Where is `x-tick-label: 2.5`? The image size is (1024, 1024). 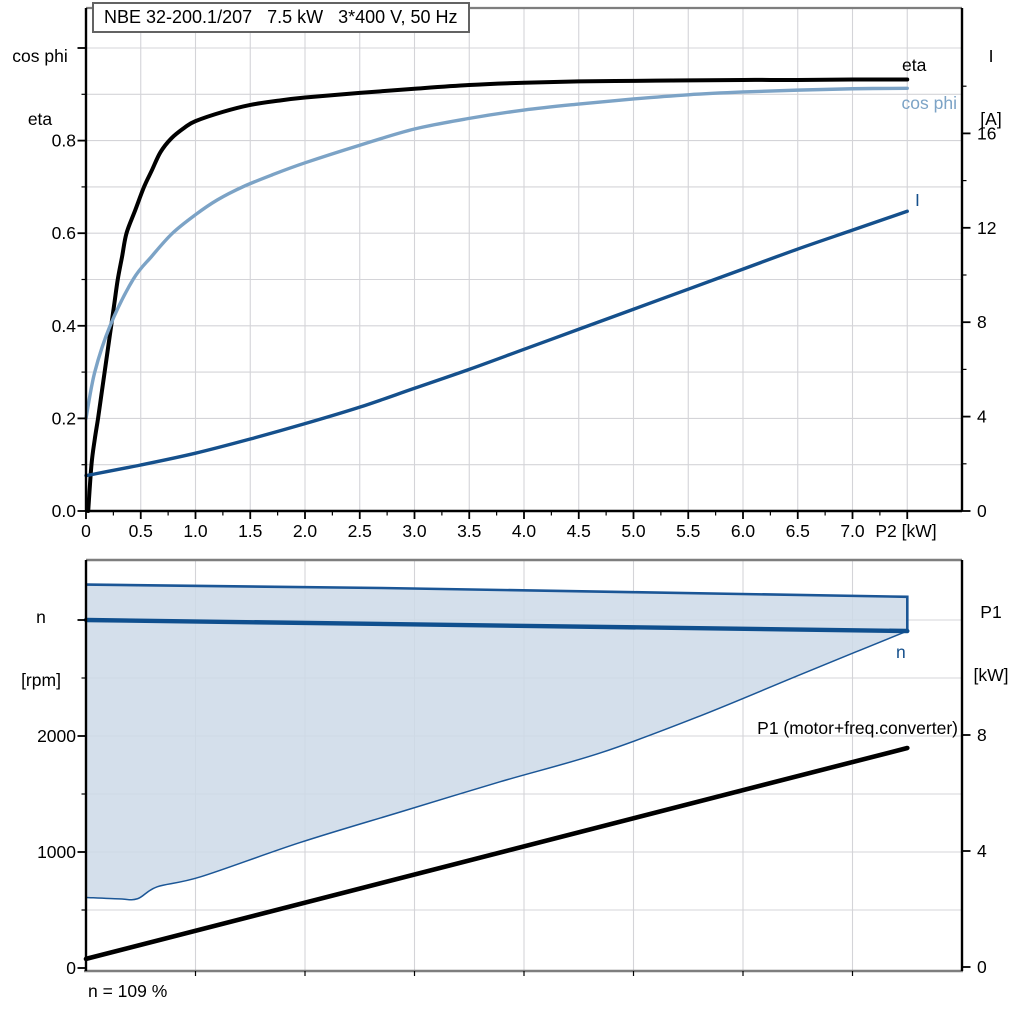 x-tick-label: 2.5 is located at coordinates (360, 531).